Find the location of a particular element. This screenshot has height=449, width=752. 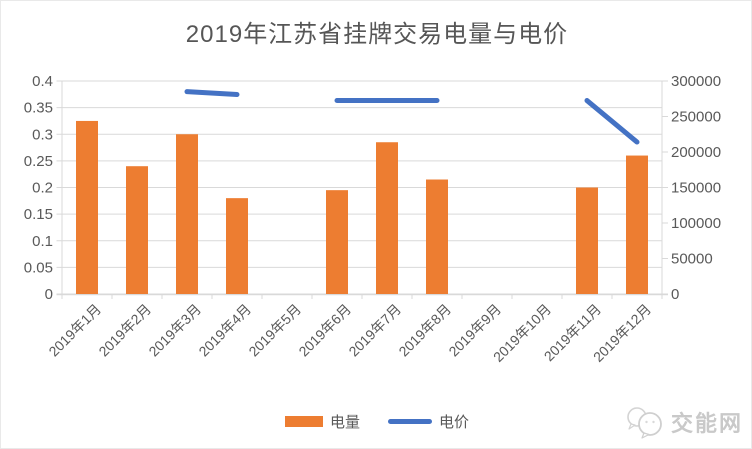

legend-label-volume: 电量 is located at coordinates (344, 422).